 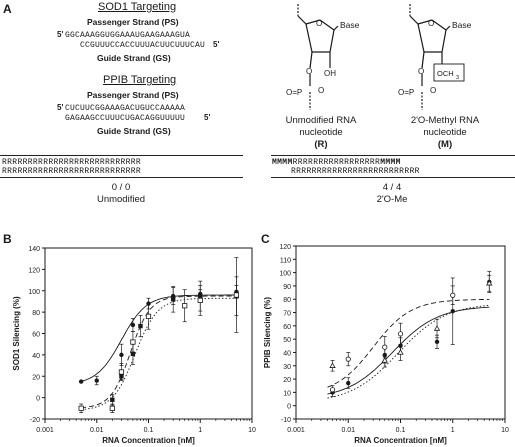 What do you see at coordinates (323, 57) in the screenshot?
I see `unmodified-nucleotide-structure: Base O OH O O=P O` at bounding box center [323, 57].